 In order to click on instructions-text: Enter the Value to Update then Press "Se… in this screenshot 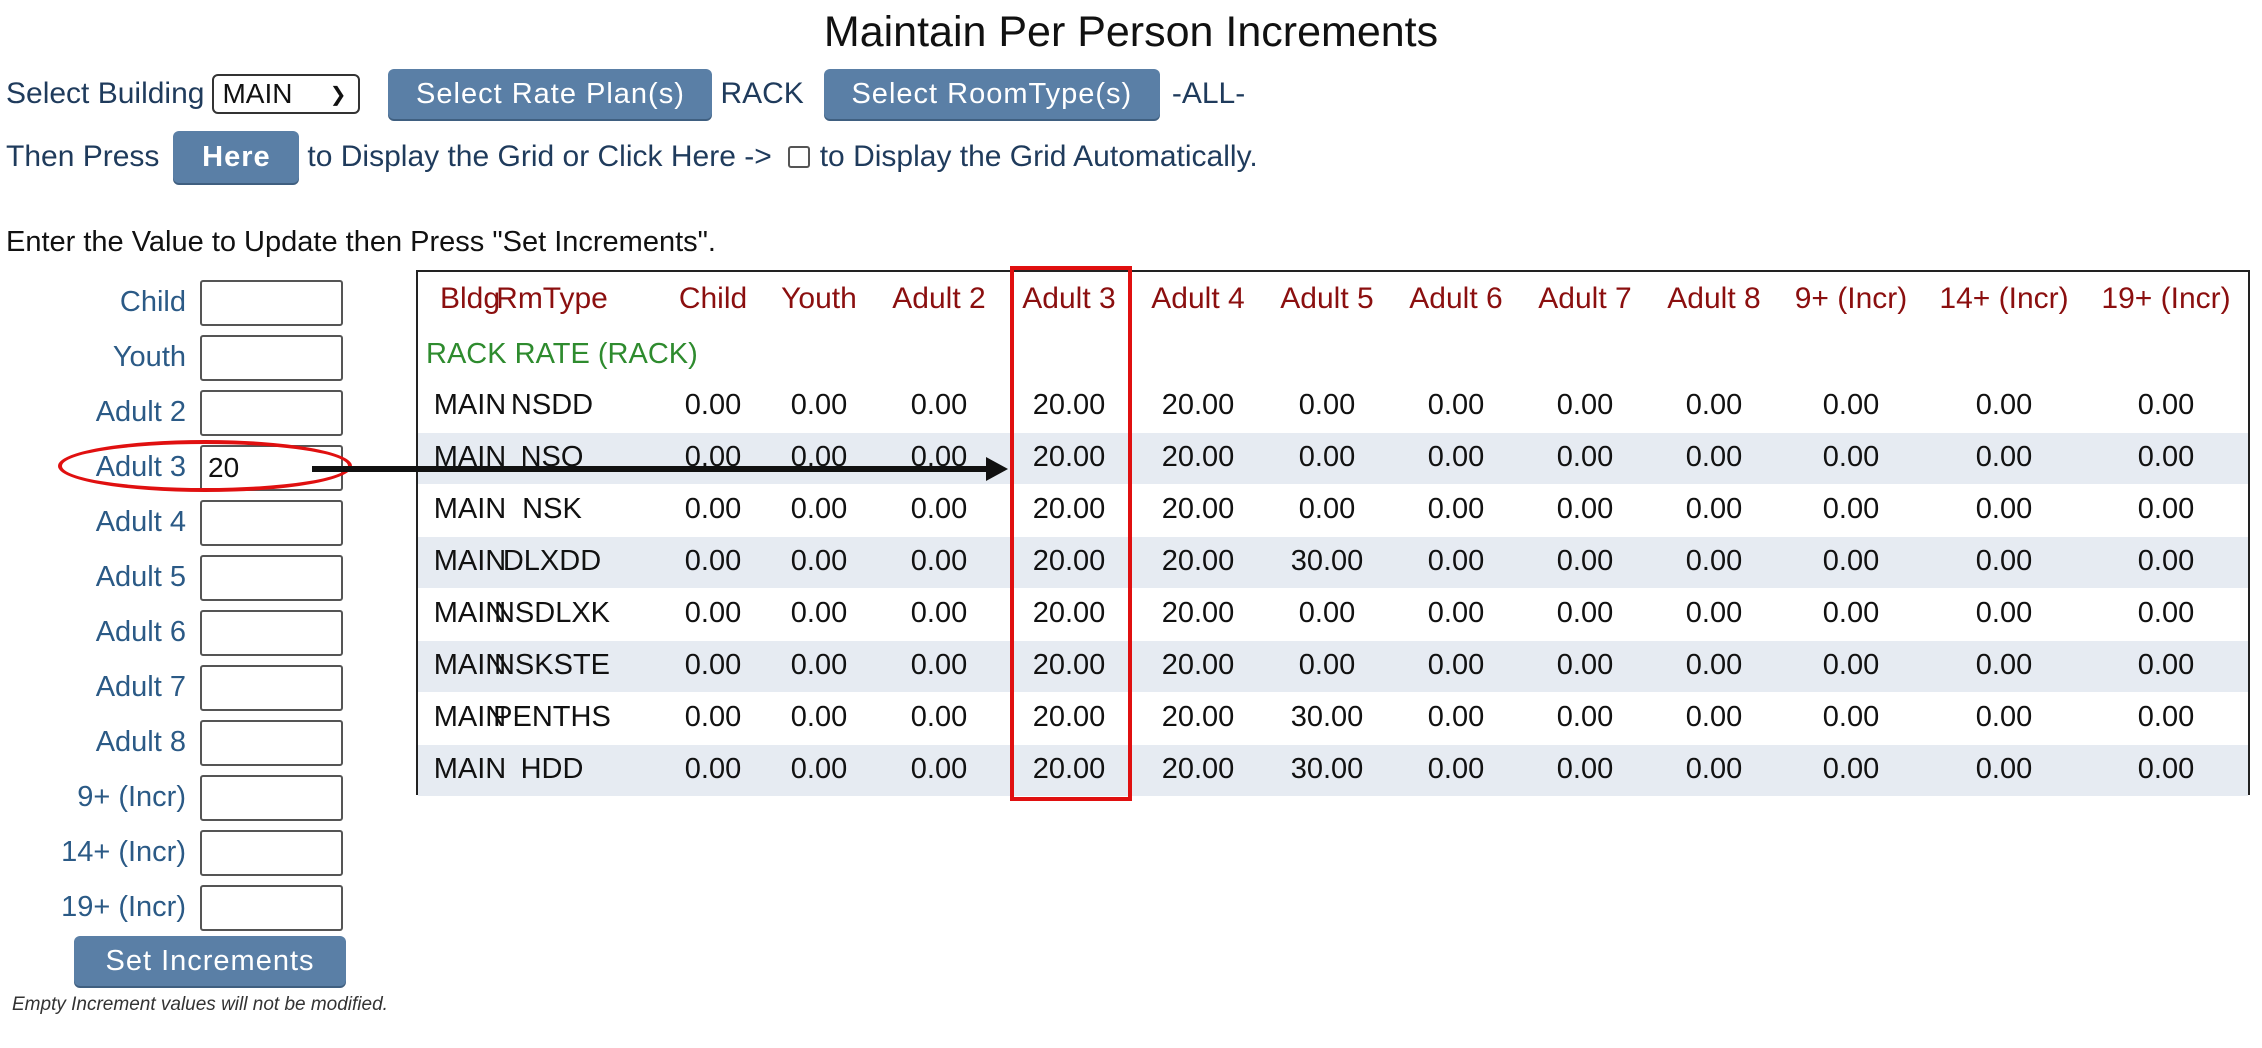, I will do `click(361, 242)`.